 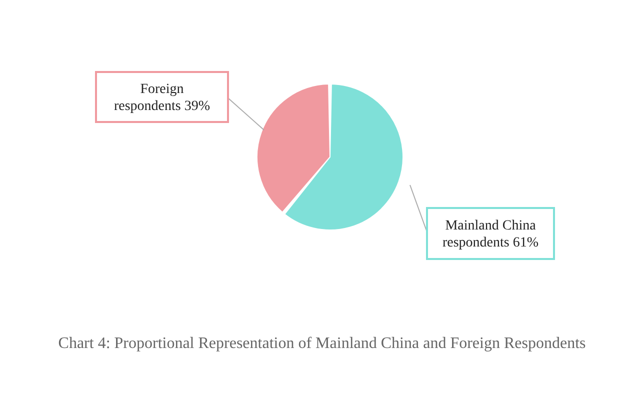 What do you see at coordinates (162, 98) in the screenshot?
I see `slice-label: Foreign respondents 39%` at bounding box center [162, 98].